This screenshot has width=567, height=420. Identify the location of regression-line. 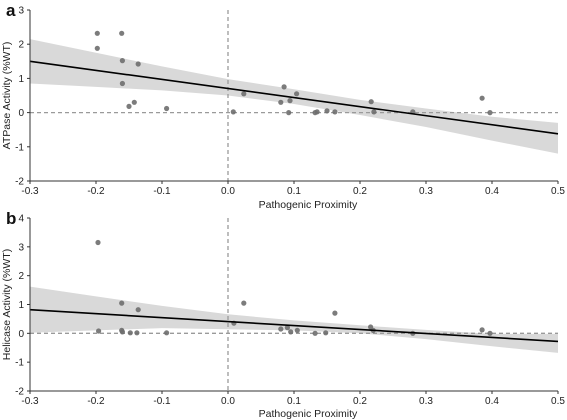
(294, 325).